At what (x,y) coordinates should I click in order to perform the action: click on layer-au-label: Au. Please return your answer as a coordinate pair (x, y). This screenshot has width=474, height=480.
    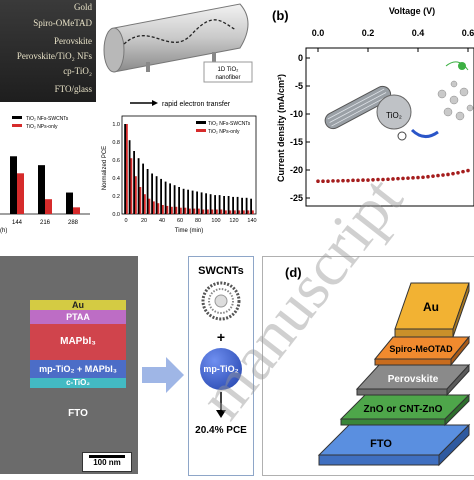
    Looking at the image, I should click on (431, 307).